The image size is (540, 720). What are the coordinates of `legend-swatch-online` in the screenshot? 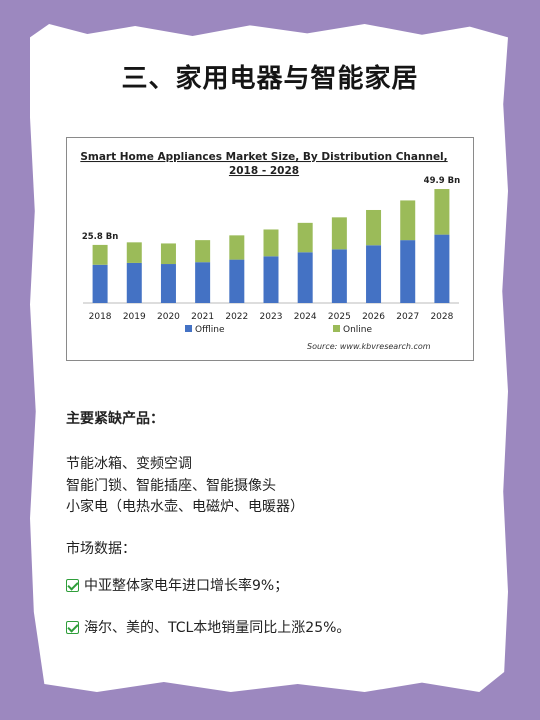 It's located at (336, 328).